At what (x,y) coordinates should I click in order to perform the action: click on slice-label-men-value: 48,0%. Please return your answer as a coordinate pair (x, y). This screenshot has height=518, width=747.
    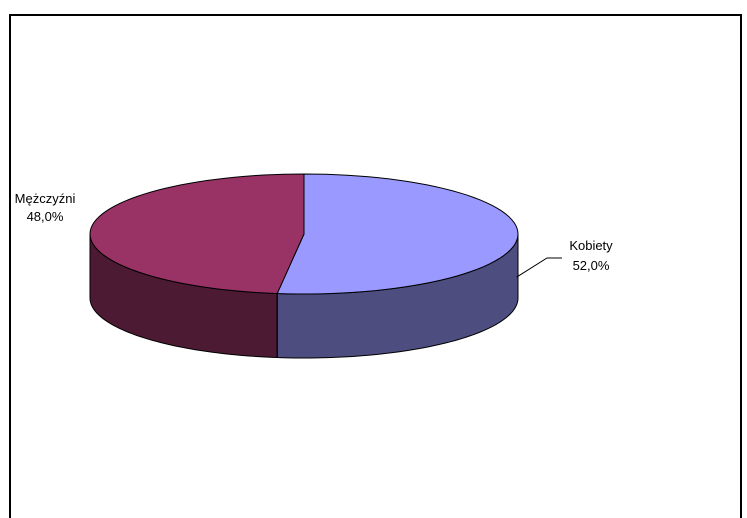
    Looking at the image, I should click on (45, 216).